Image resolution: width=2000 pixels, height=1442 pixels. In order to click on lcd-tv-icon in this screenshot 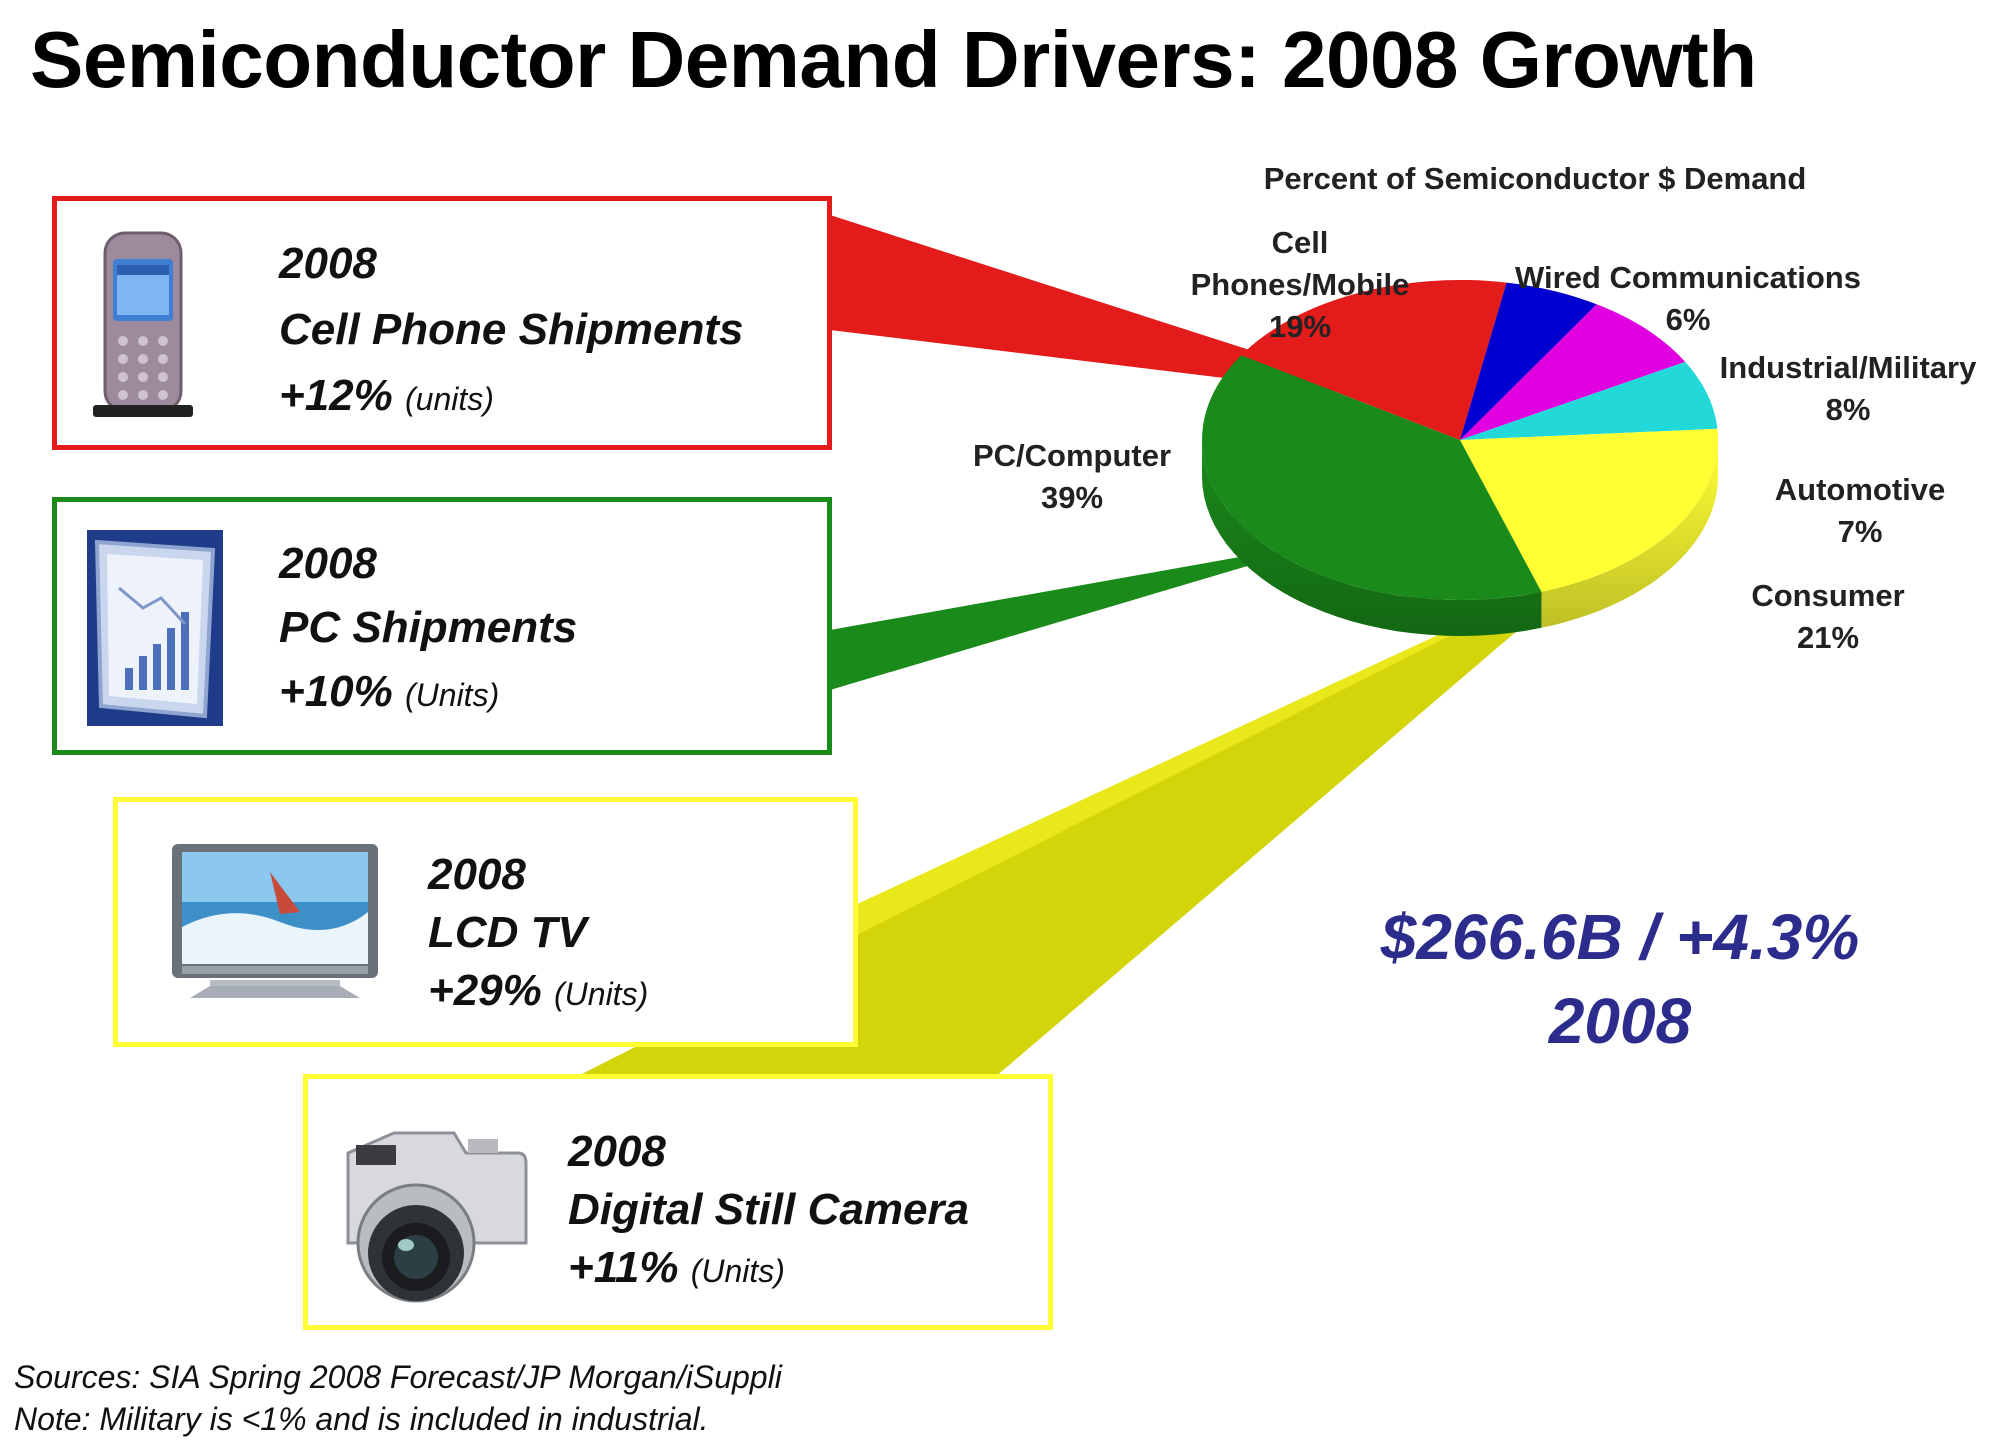, I will do `click(275, 923)`.